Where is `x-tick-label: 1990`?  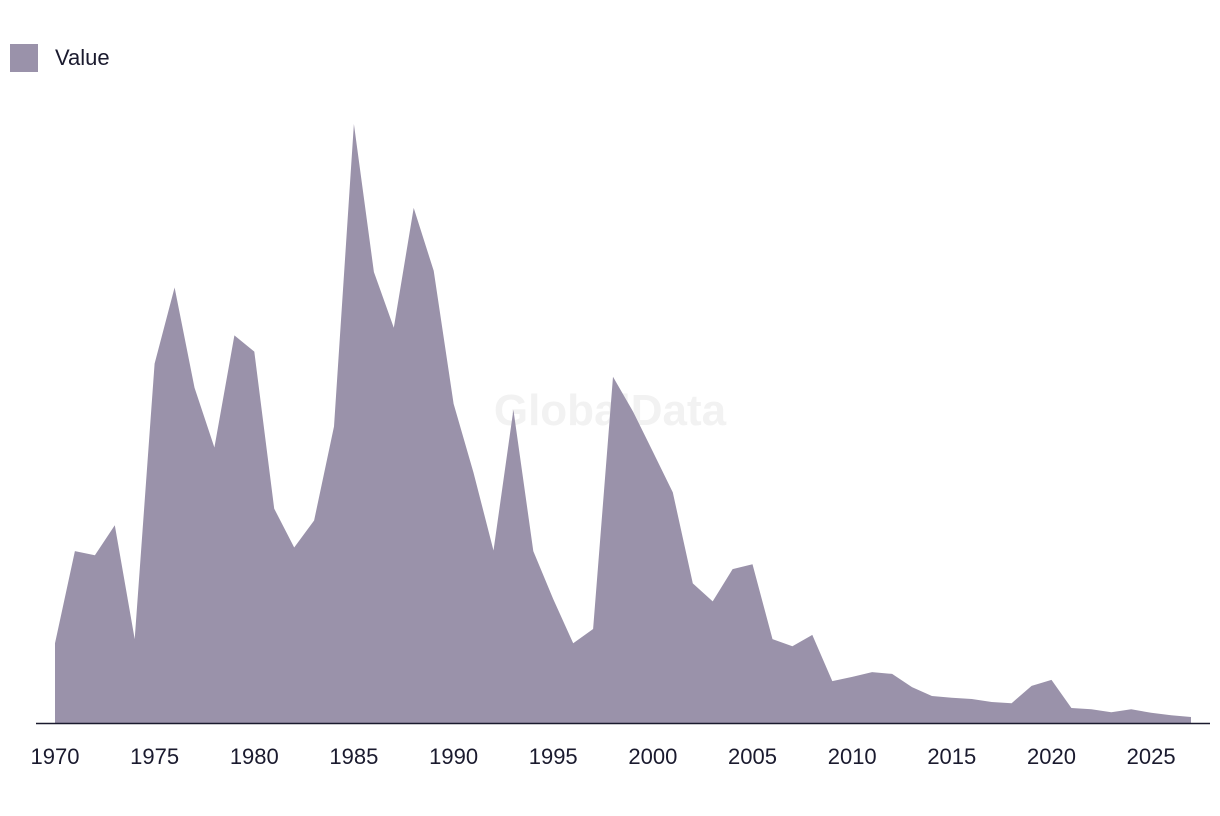 x-tick-label: 1990 is located at coordinates (453, 756).